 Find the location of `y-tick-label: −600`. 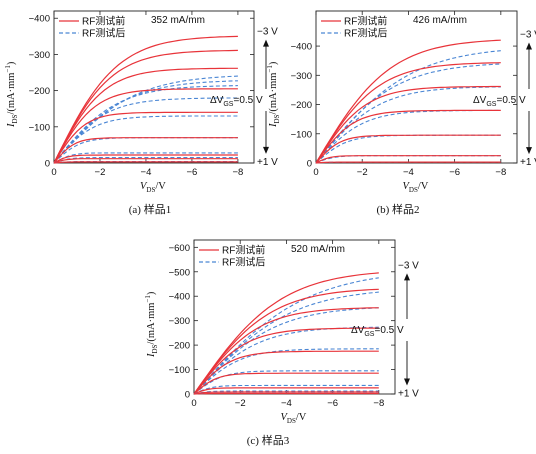

y-tick-label: −600 is located at coordinates (179, 248).